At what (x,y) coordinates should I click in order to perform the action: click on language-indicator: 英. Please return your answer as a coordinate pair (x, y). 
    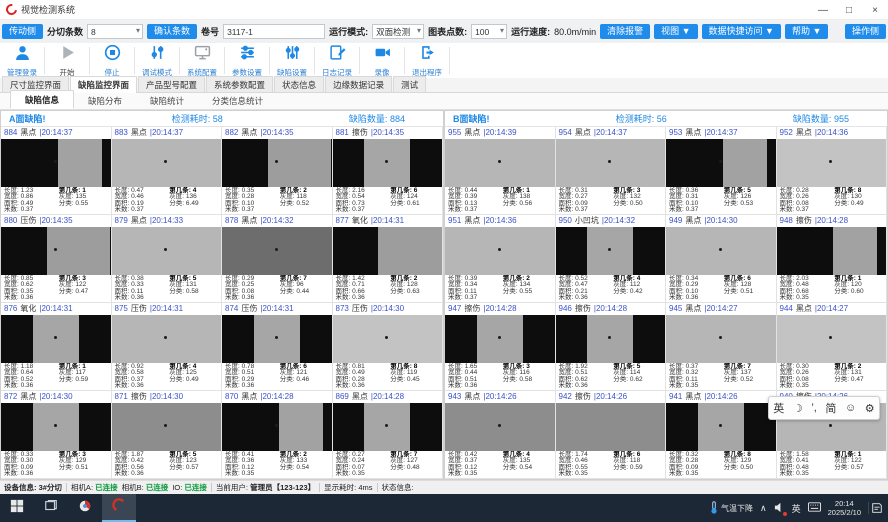
    Looking at the image, I should click on (796, 508).